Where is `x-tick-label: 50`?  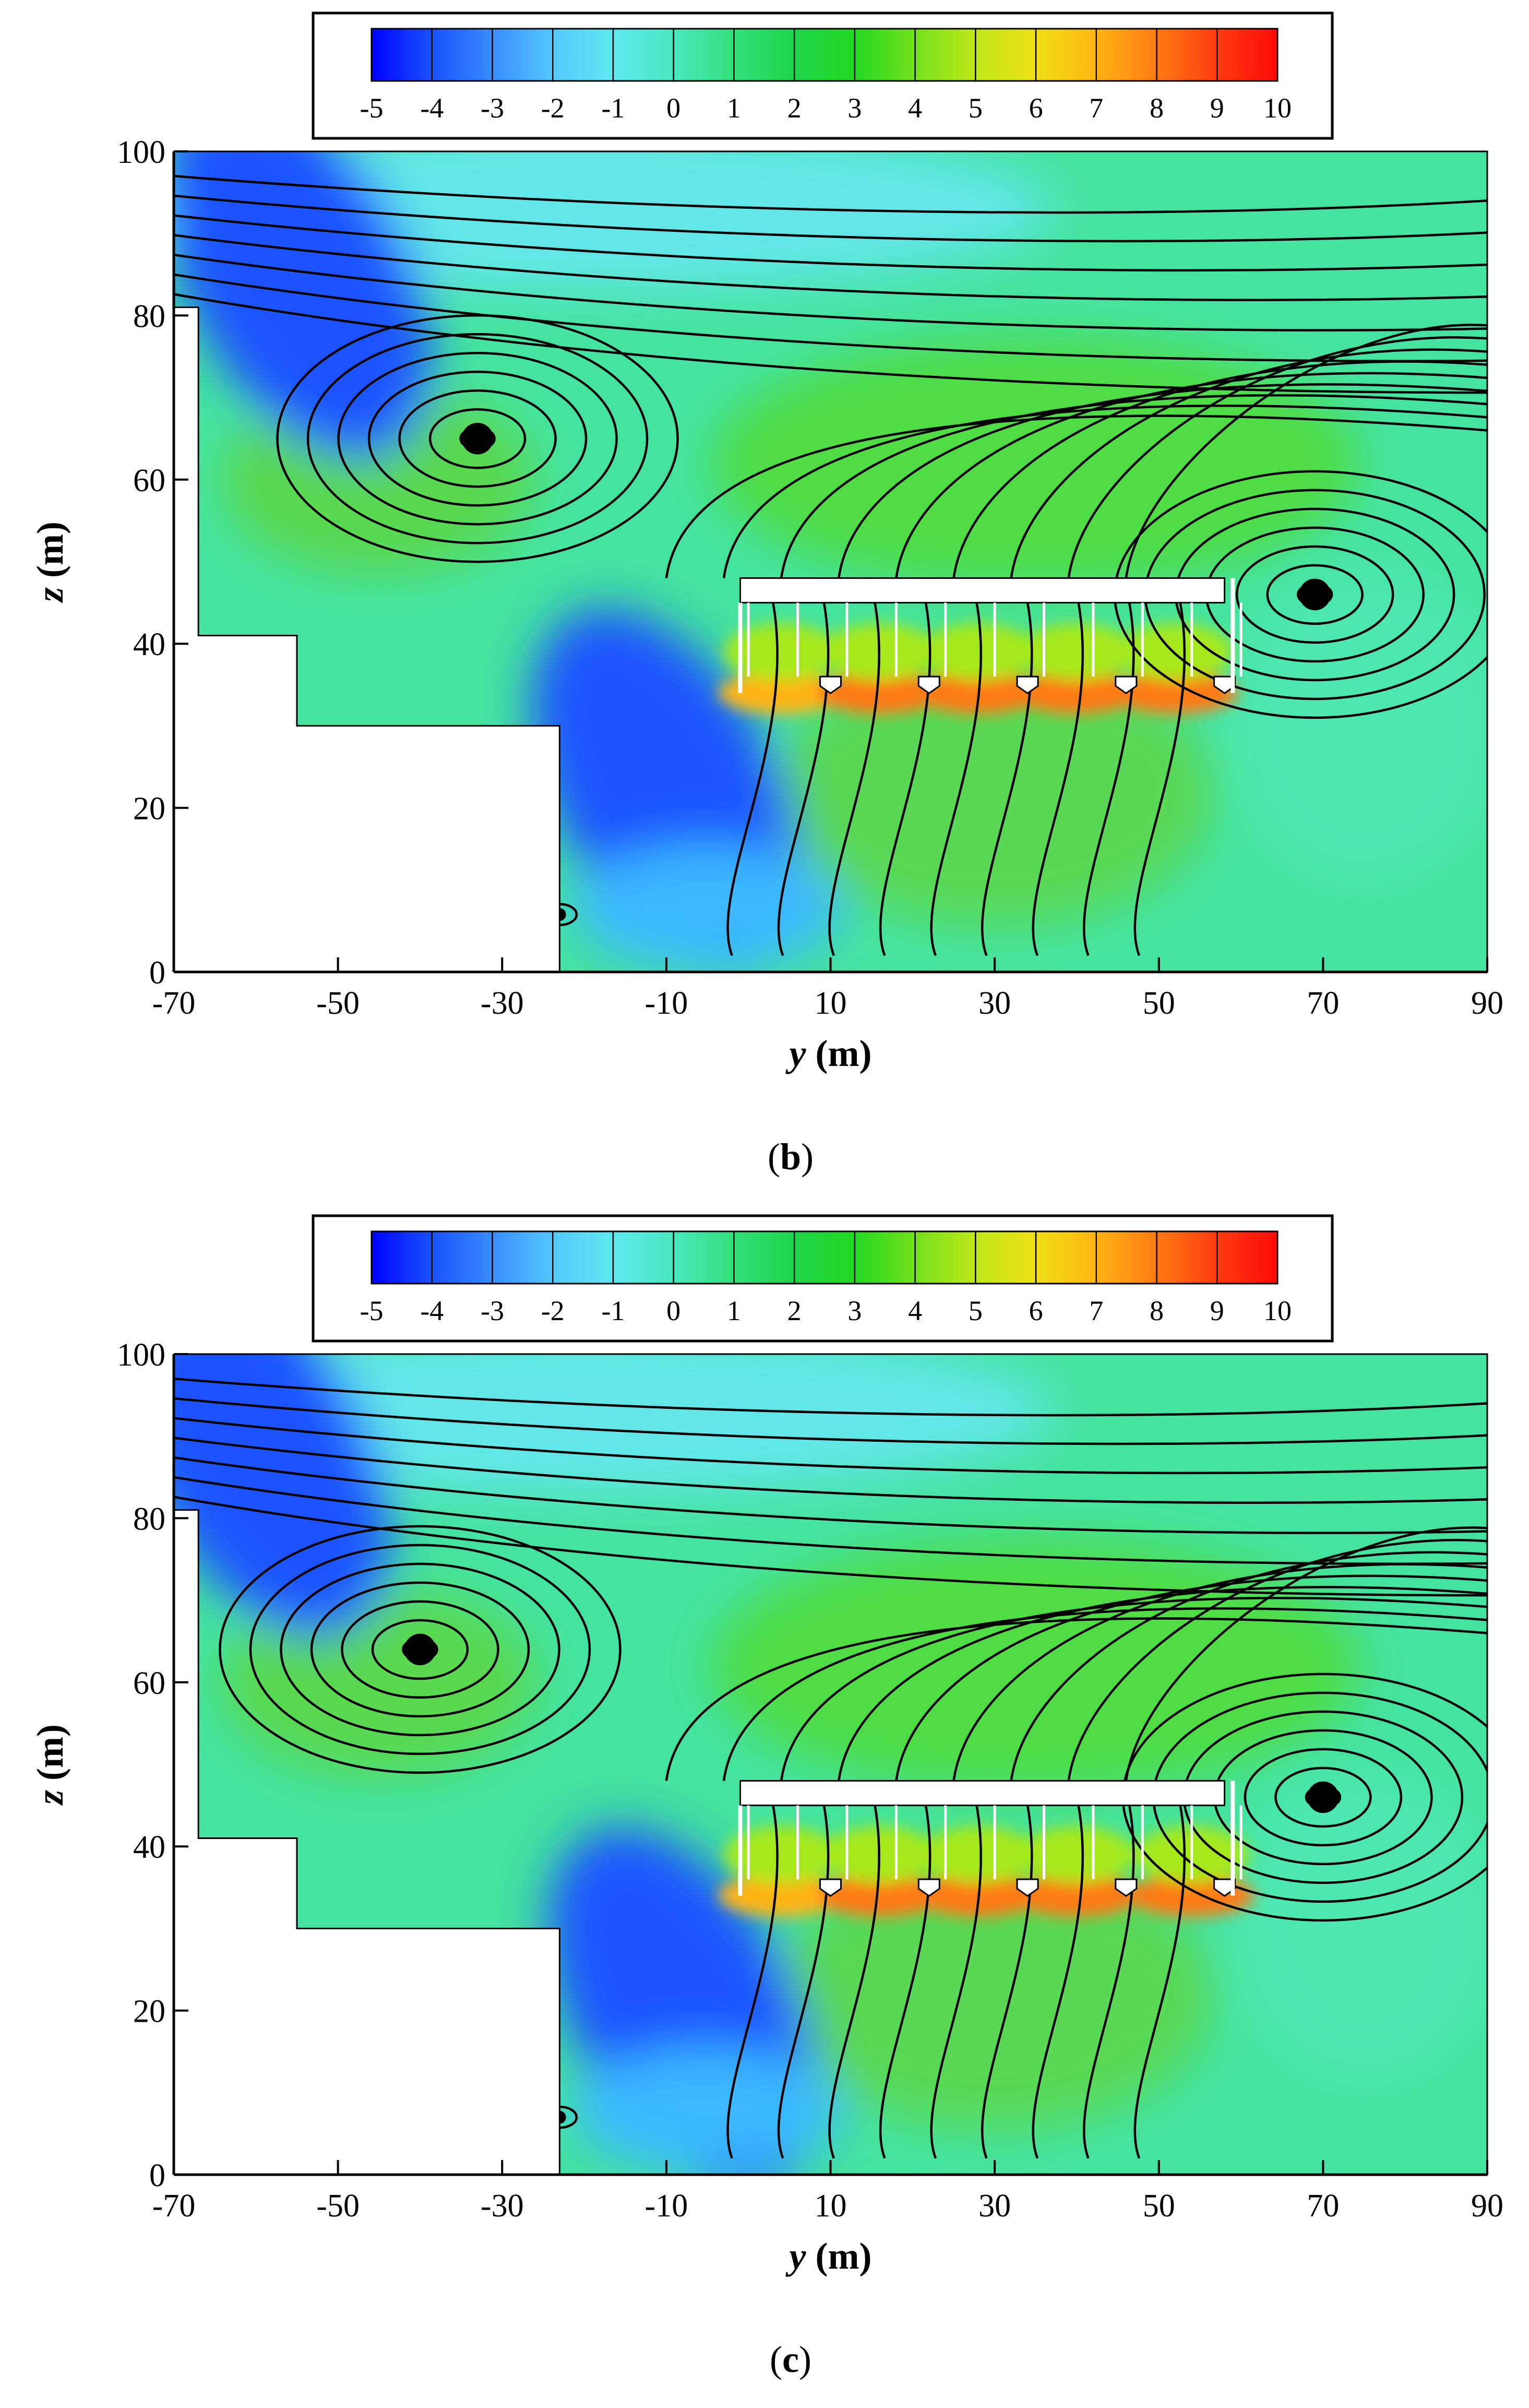
x-tick-label: 50 is located at coordinates (1159, 2206).